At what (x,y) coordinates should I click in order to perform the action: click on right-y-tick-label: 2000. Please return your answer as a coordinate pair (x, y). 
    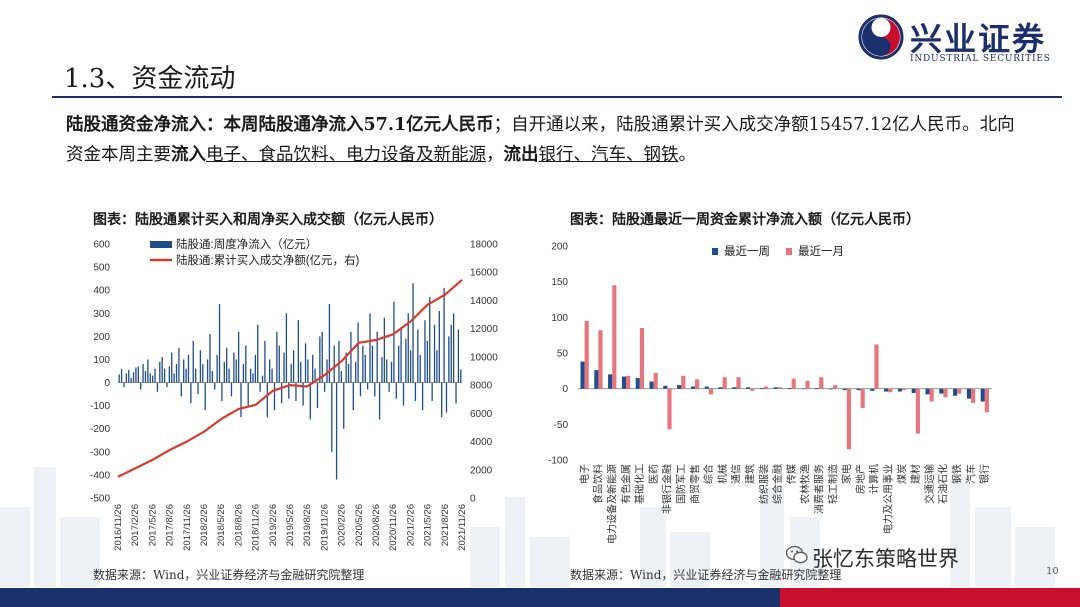
    Looking at the image, I should click on (481, 470).